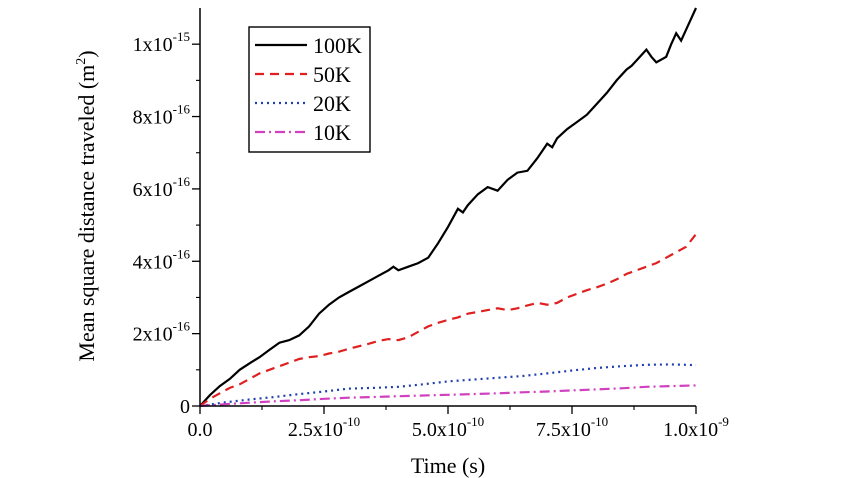  I want to click on y-tick-exponent: -15, so click(181, 36).